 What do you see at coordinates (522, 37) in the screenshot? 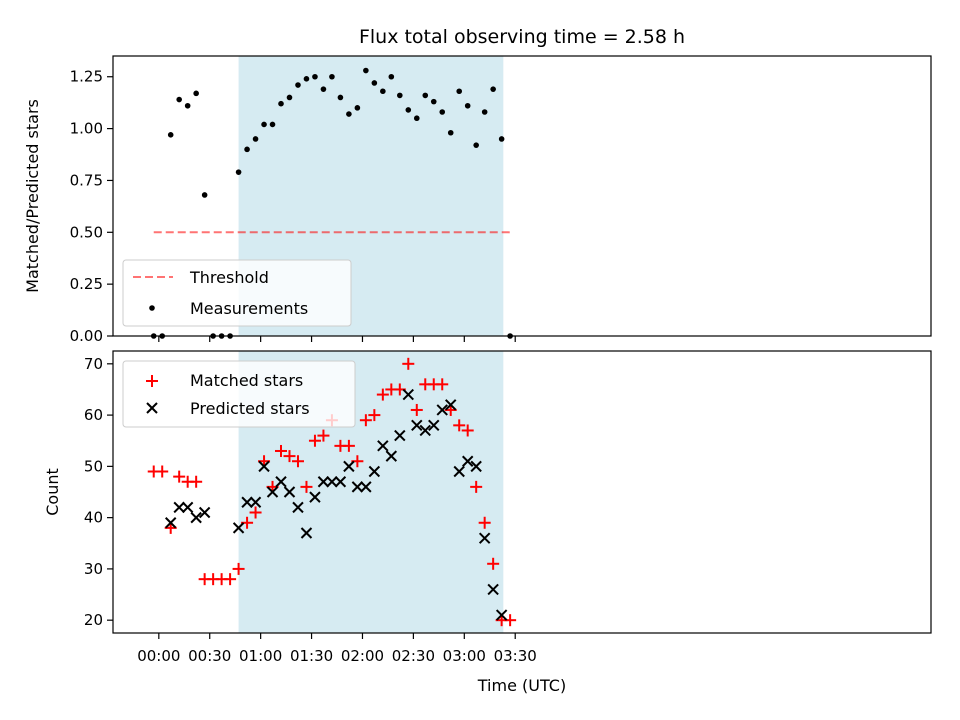
I see `chart-title: Flux total observing time = 2.58 h` at bounding box center [522, 37].